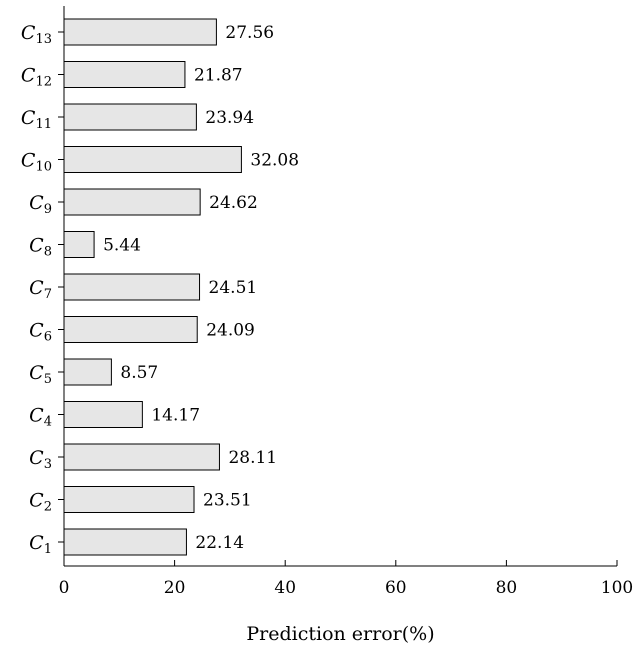  Describe the element at coordinates (36, 34) in the screenshot. I see `category-label-c13: C13` at that location.